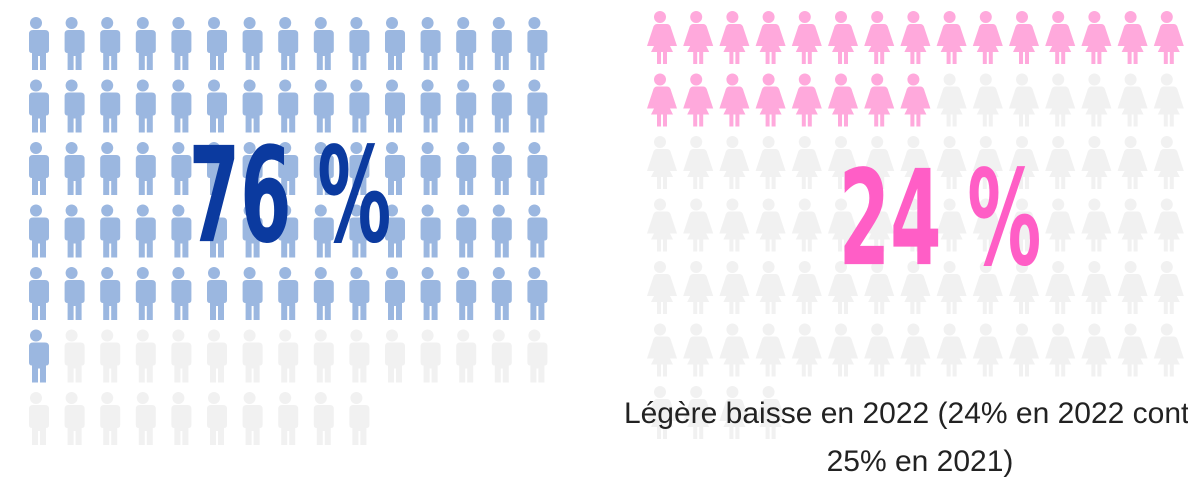 The width and height of the screenshot is (1188, 486). I want to click on value-label: 24 %, so click(940, 219).